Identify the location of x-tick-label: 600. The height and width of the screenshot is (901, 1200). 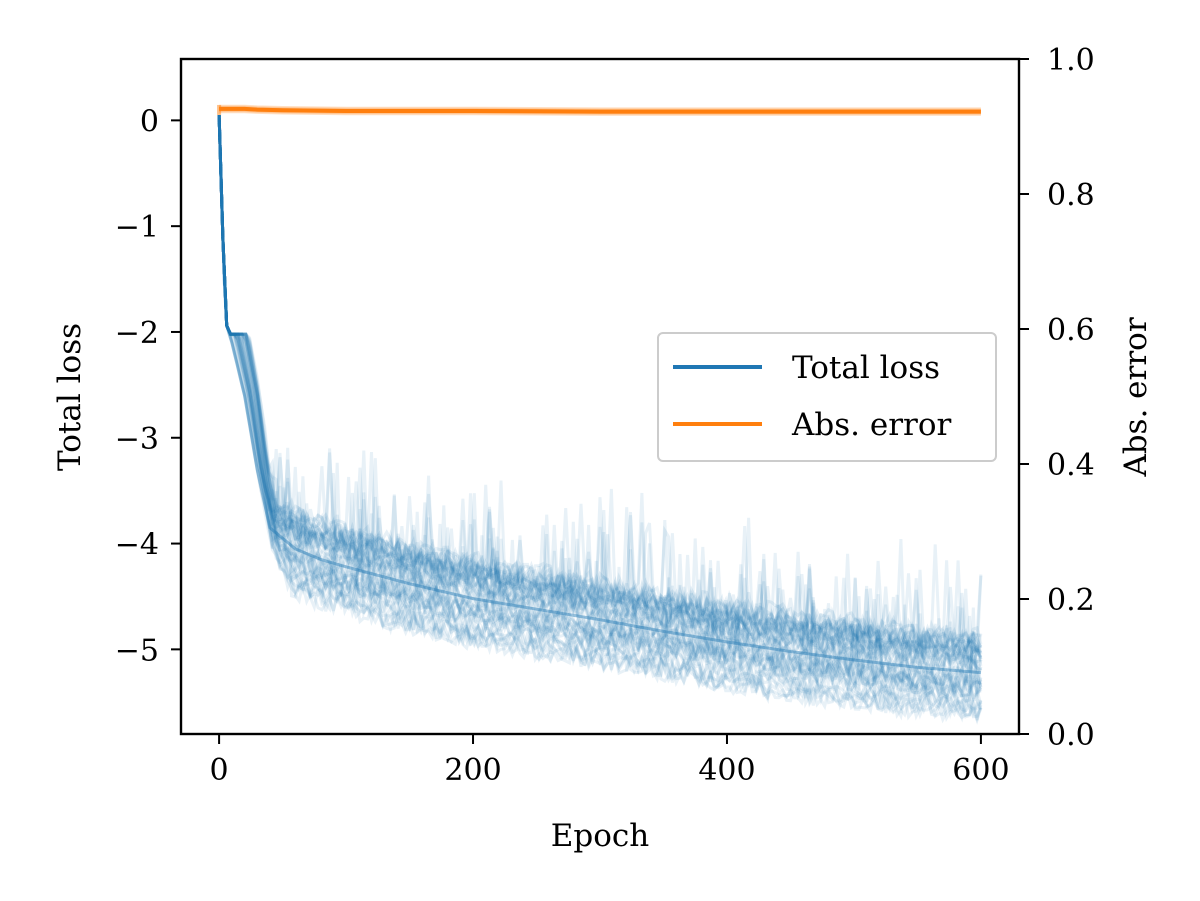
(980, 770).